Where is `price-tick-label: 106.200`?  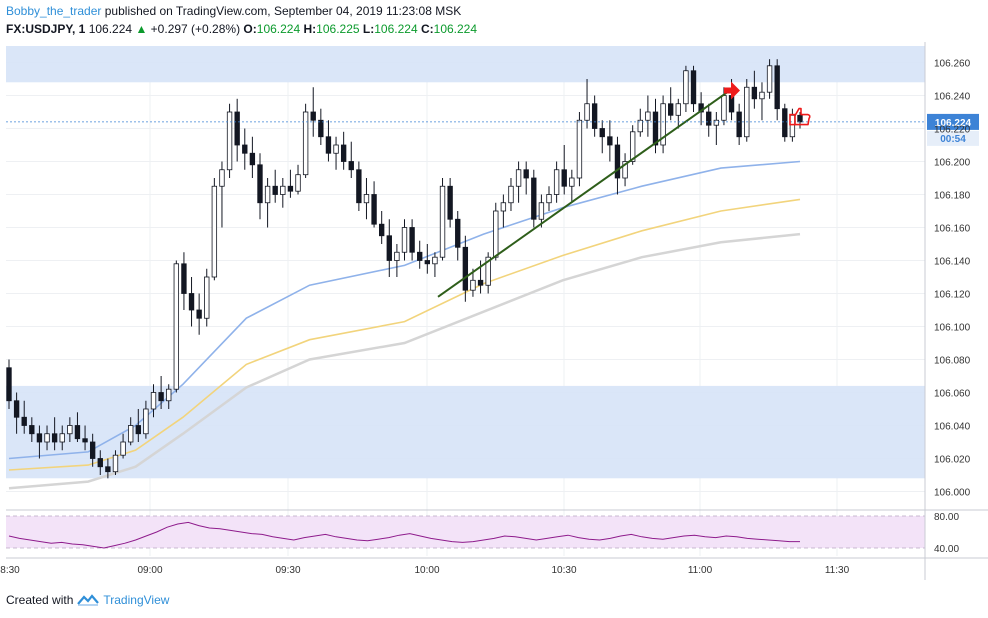 price-tick-label: 106.200 is located at coordinates (952, 163).